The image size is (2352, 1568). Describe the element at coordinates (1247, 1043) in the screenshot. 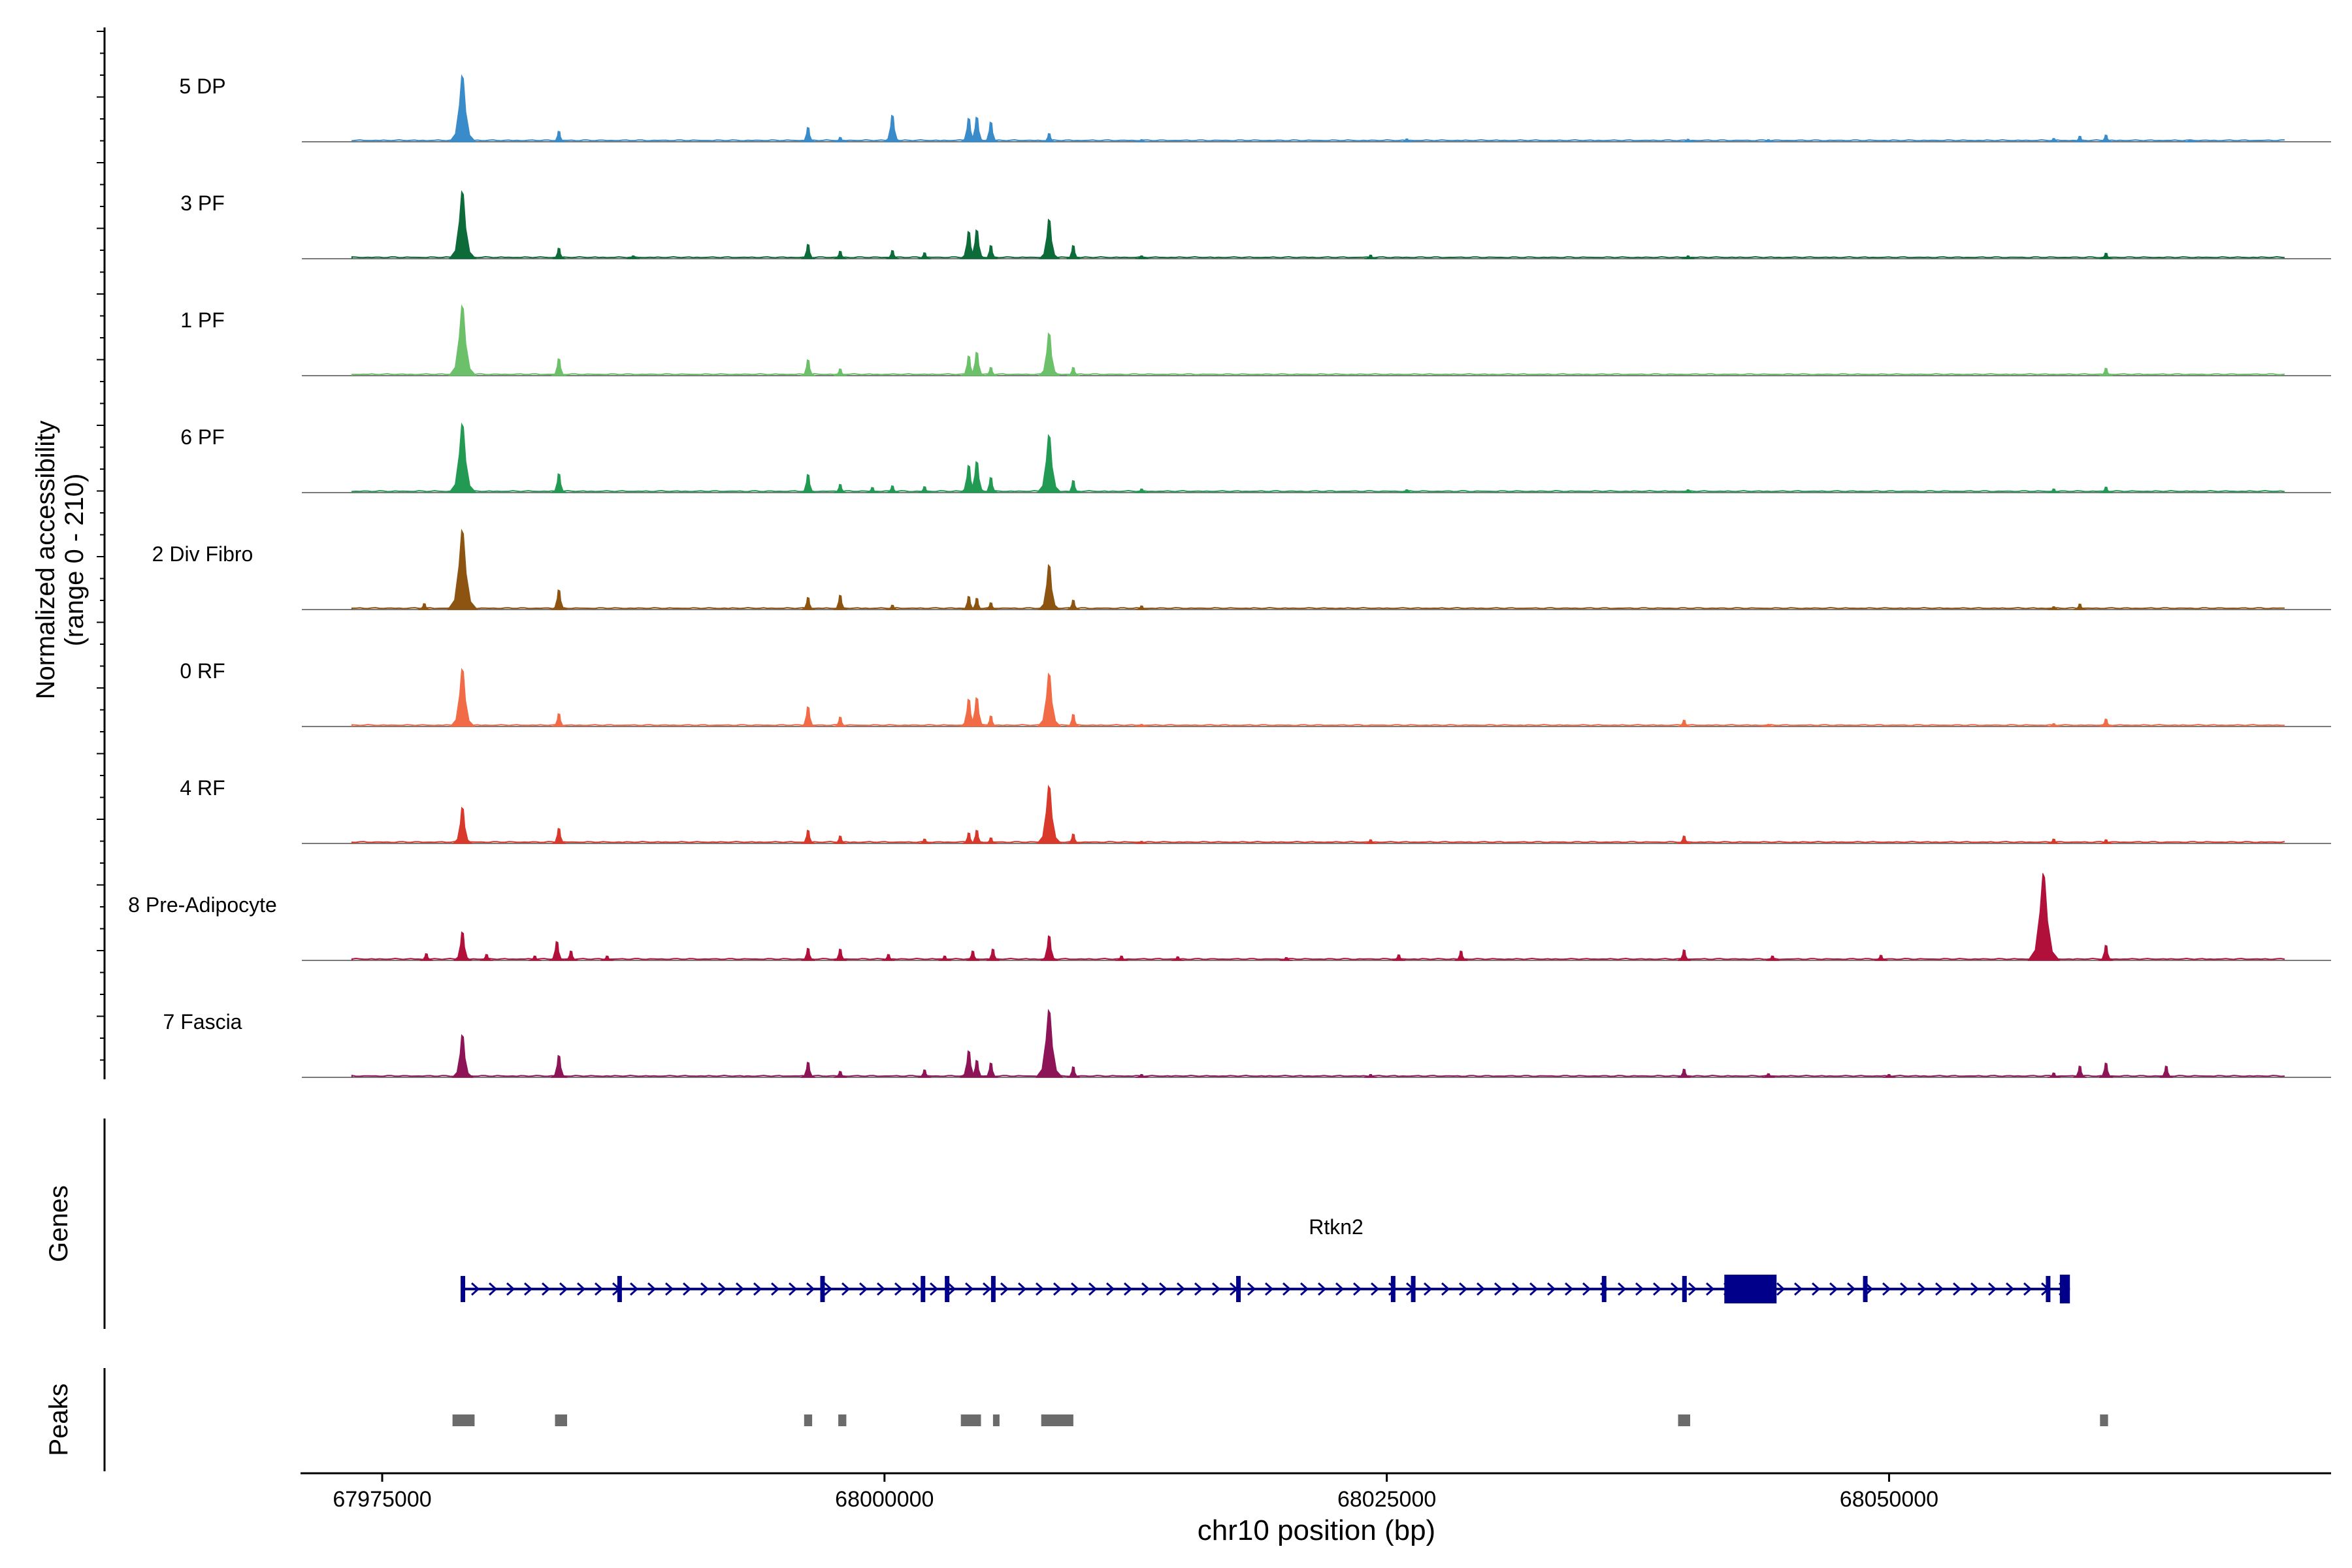

I see `track-8: 7 Fascia` at that location.